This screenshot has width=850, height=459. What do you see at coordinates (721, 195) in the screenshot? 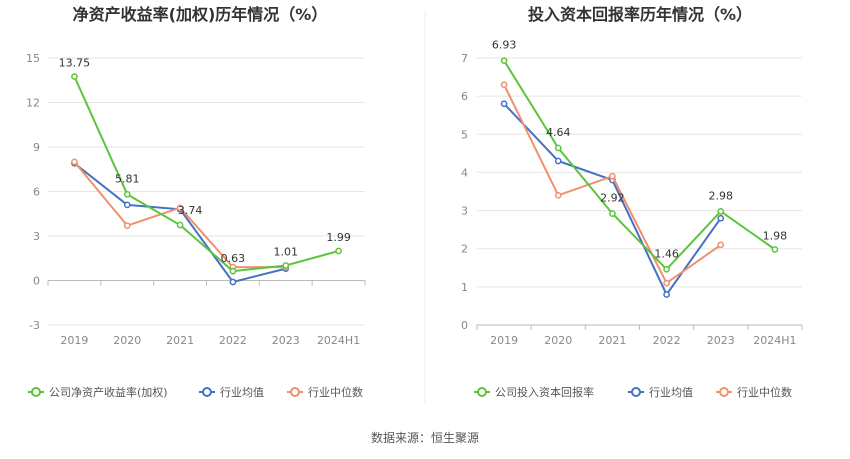
I see `data-label: 2.98` at bounding box center [721, 195].